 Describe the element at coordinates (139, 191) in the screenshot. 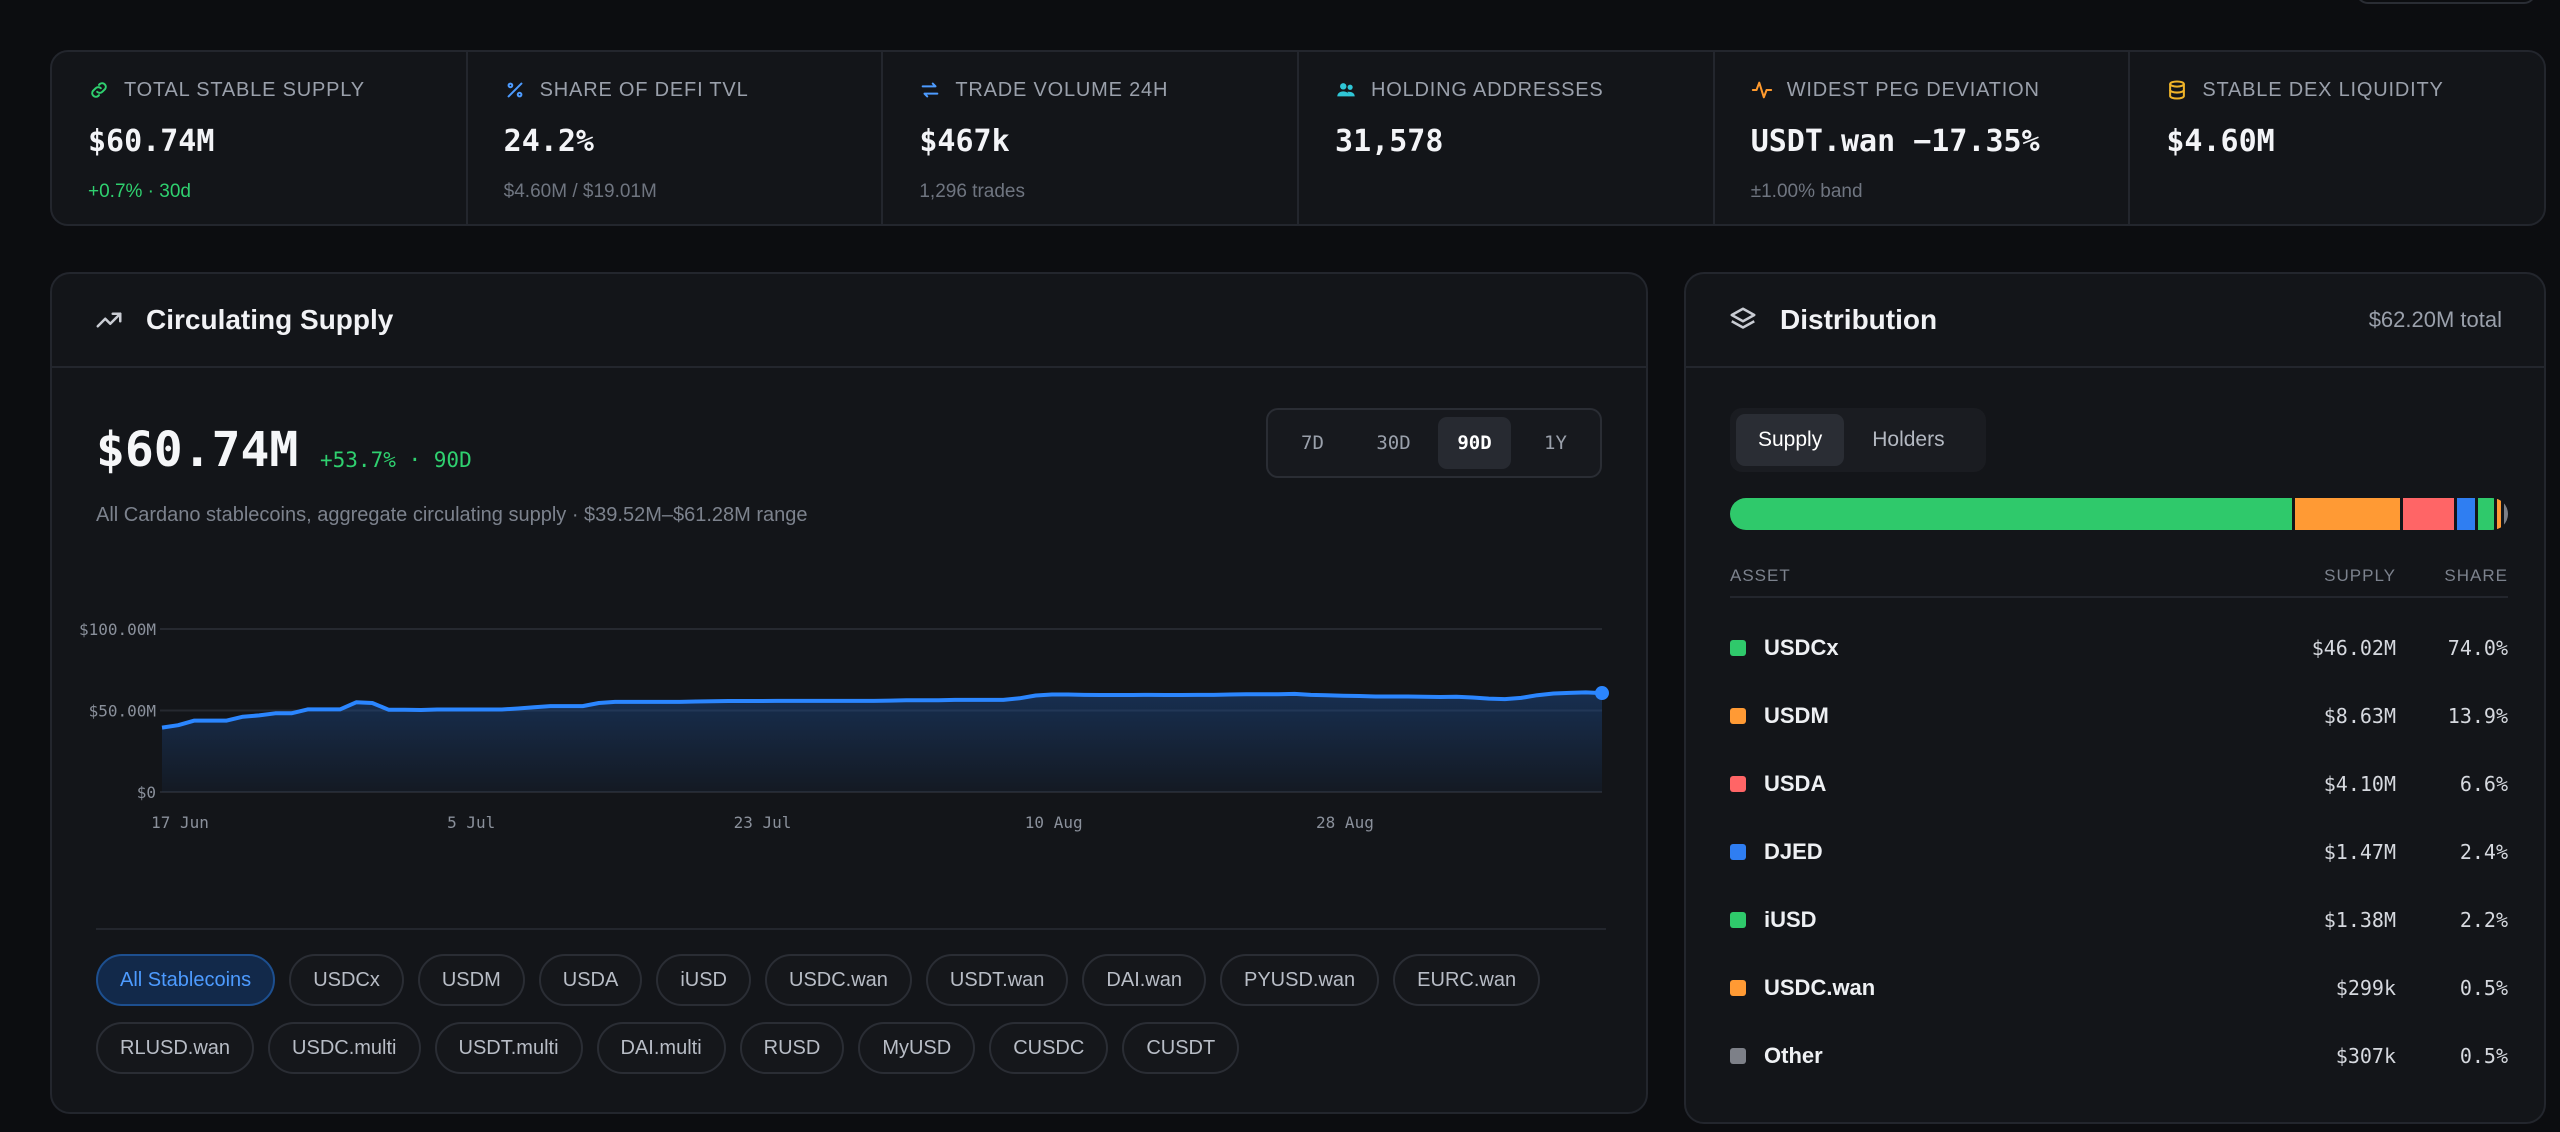

I see `stat-sub: +0.7% · 30d` at that location.